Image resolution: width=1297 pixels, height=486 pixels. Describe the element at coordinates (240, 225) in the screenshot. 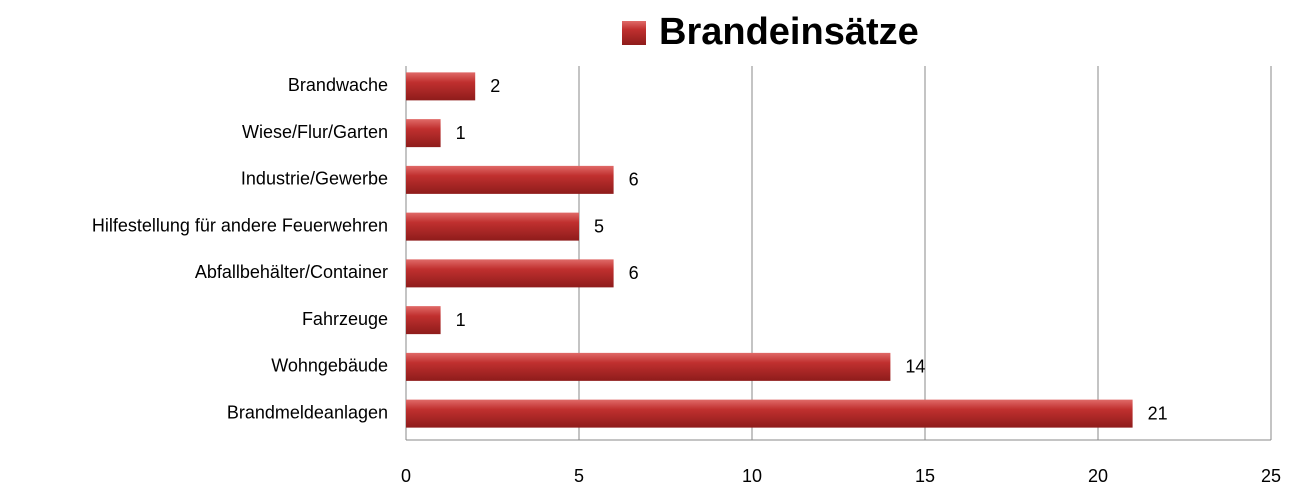

I see `y-tick-label: Hilfestellung für andere Feuerwehren` at that location.